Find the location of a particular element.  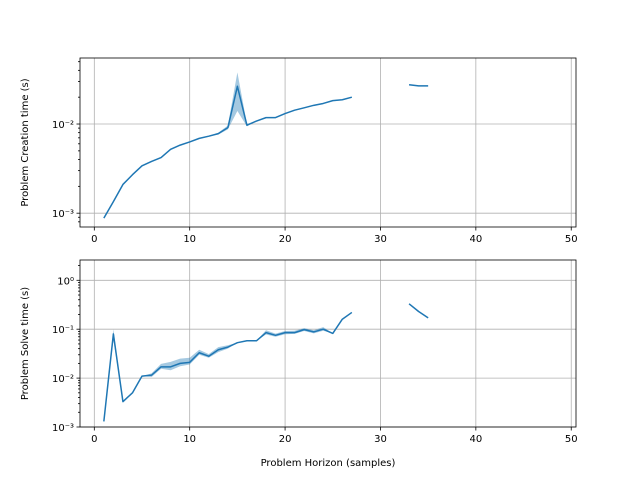

y-tick-label: 10⁰ is located at coordinates (65, 281).